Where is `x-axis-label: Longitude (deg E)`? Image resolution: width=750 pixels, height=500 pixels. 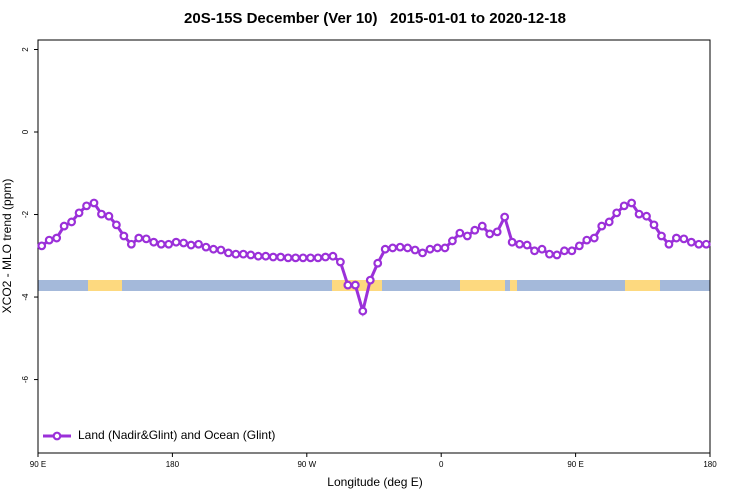
x-axis-label: Longitude (deg E) is located at coordinates (374, 482).